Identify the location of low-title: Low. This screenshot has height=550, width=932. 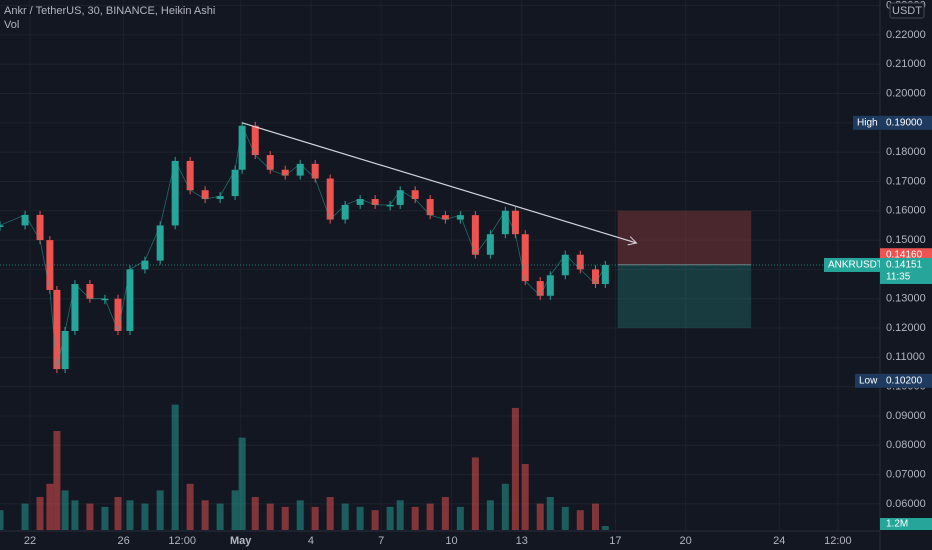
(868, 380).